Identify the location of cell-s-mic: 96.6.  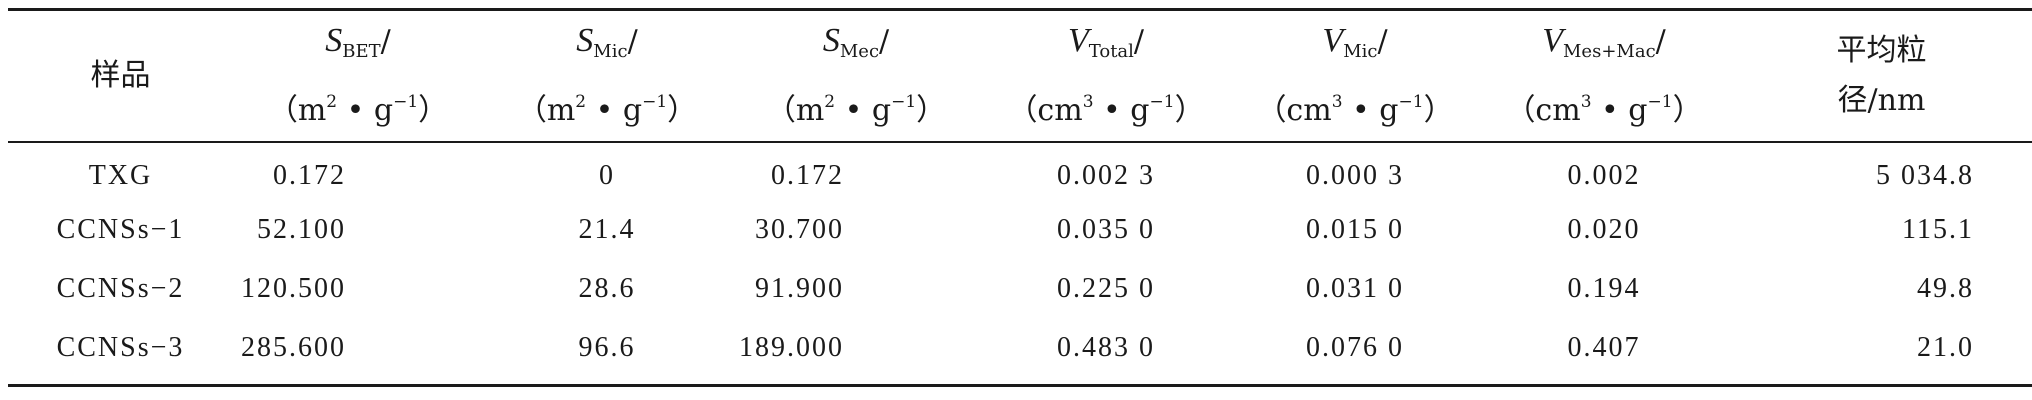
(607, 347).